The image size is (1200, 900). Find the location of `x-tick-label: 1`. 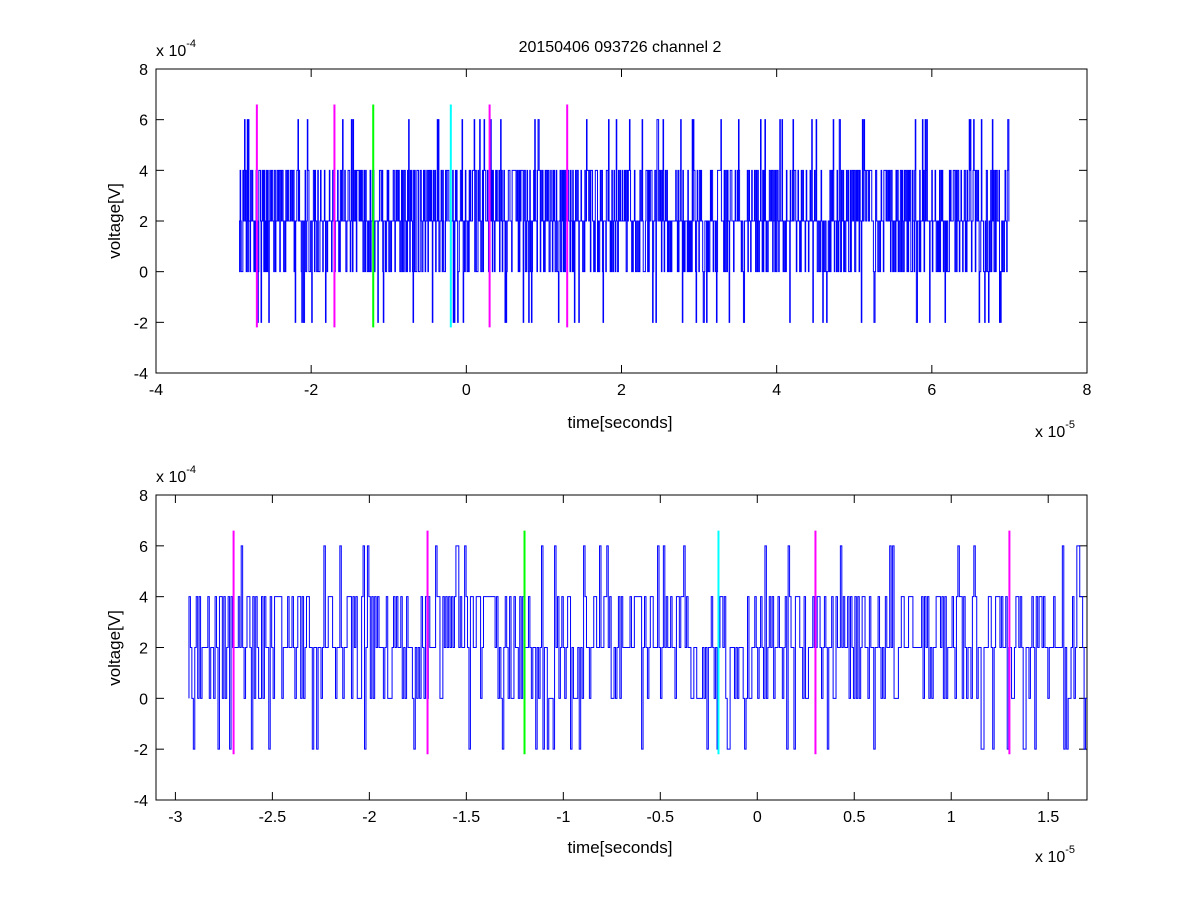

x-tick-label: 1 is located at coordinates (951, 817).